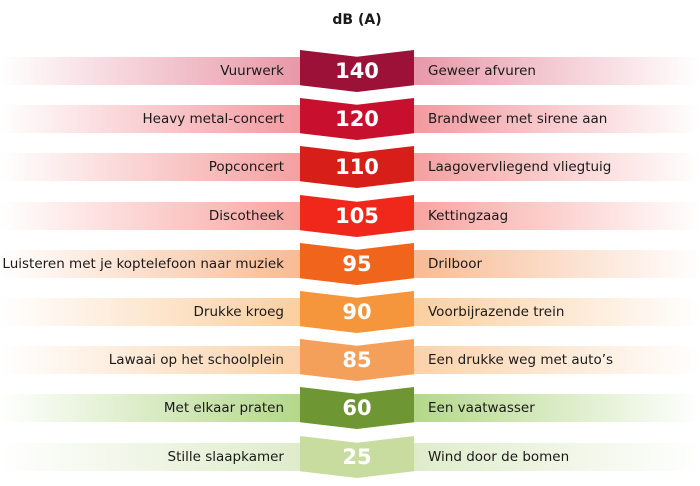 The height and width of the screenshot is (486, 700). I want to click on source-label-left: Stille slaapkamer, so click(225, 457).